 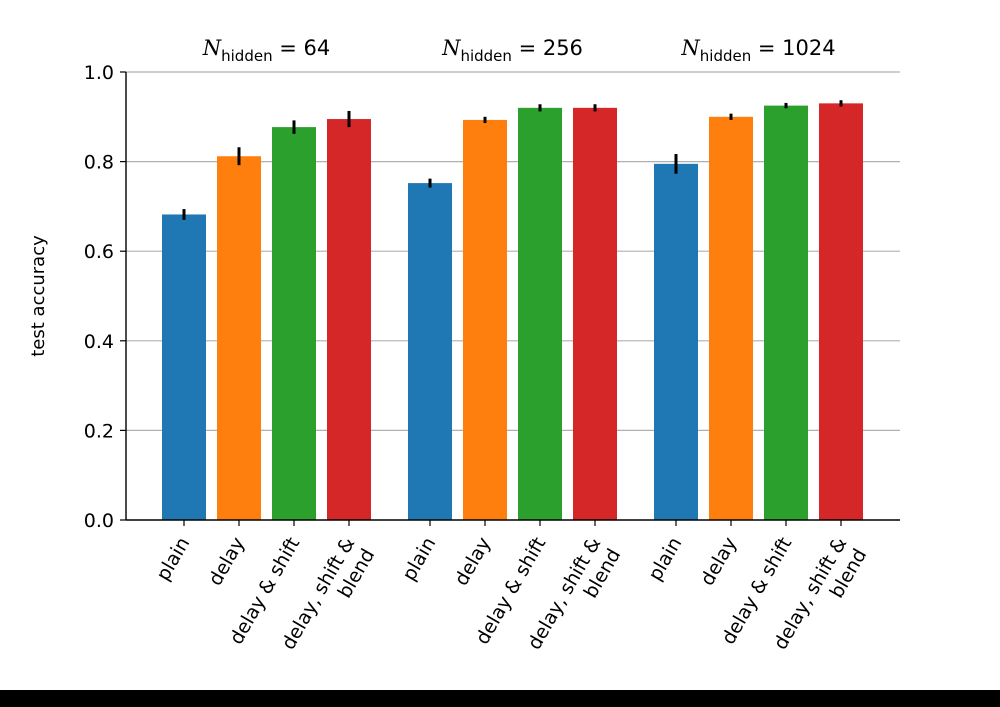 What do you see at coordinates (99, 342) in the screenshot?
I see `ytick-label-2: 0.4` at bounding box center [99, 342].